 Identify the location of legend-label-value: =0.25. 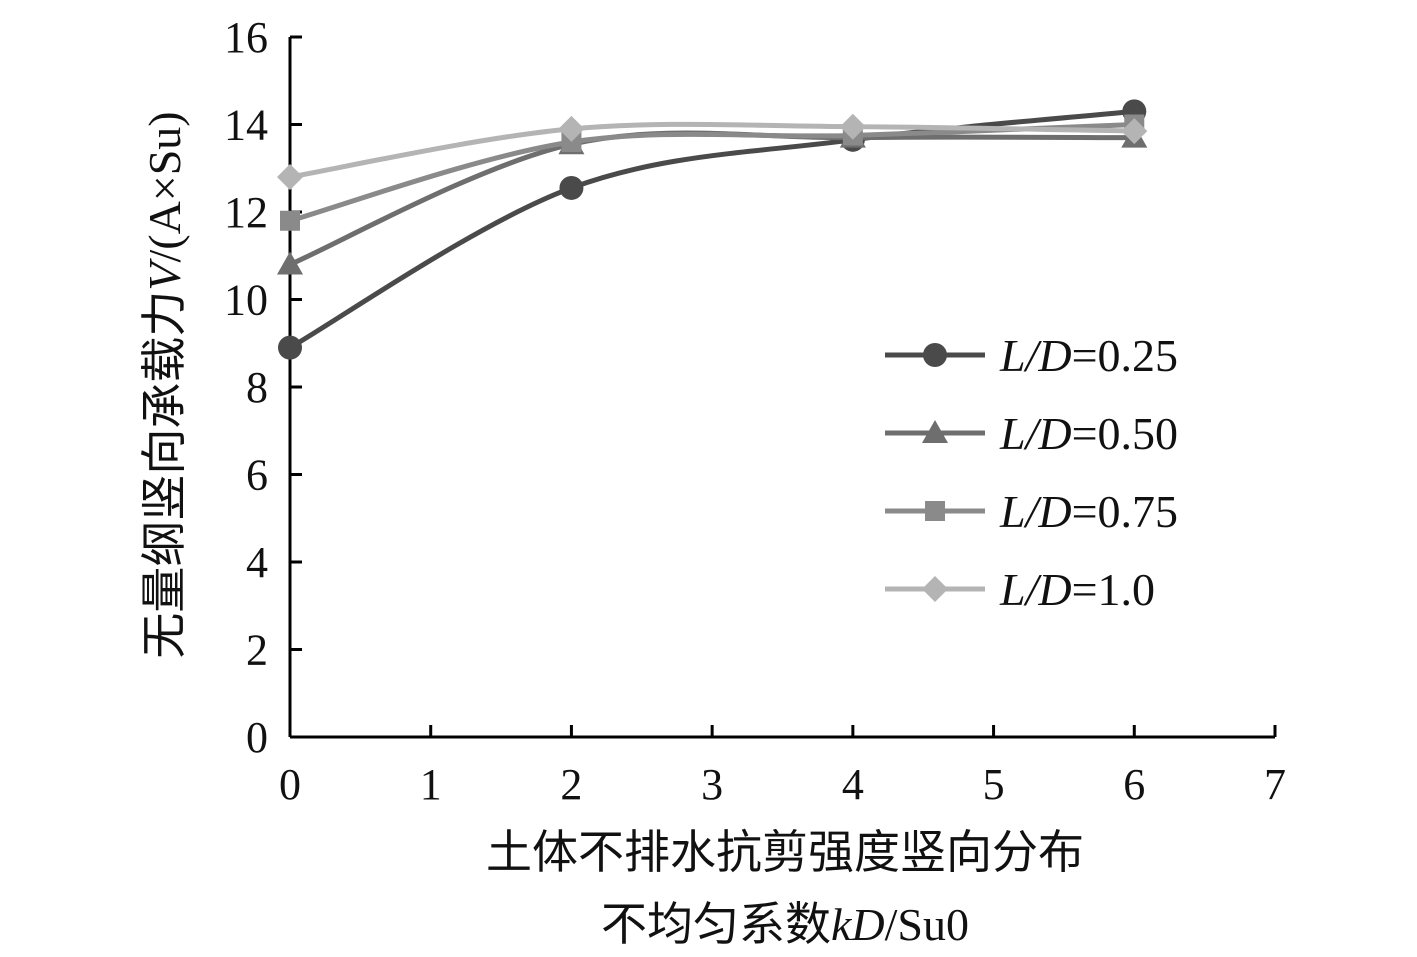
(1125, 355).